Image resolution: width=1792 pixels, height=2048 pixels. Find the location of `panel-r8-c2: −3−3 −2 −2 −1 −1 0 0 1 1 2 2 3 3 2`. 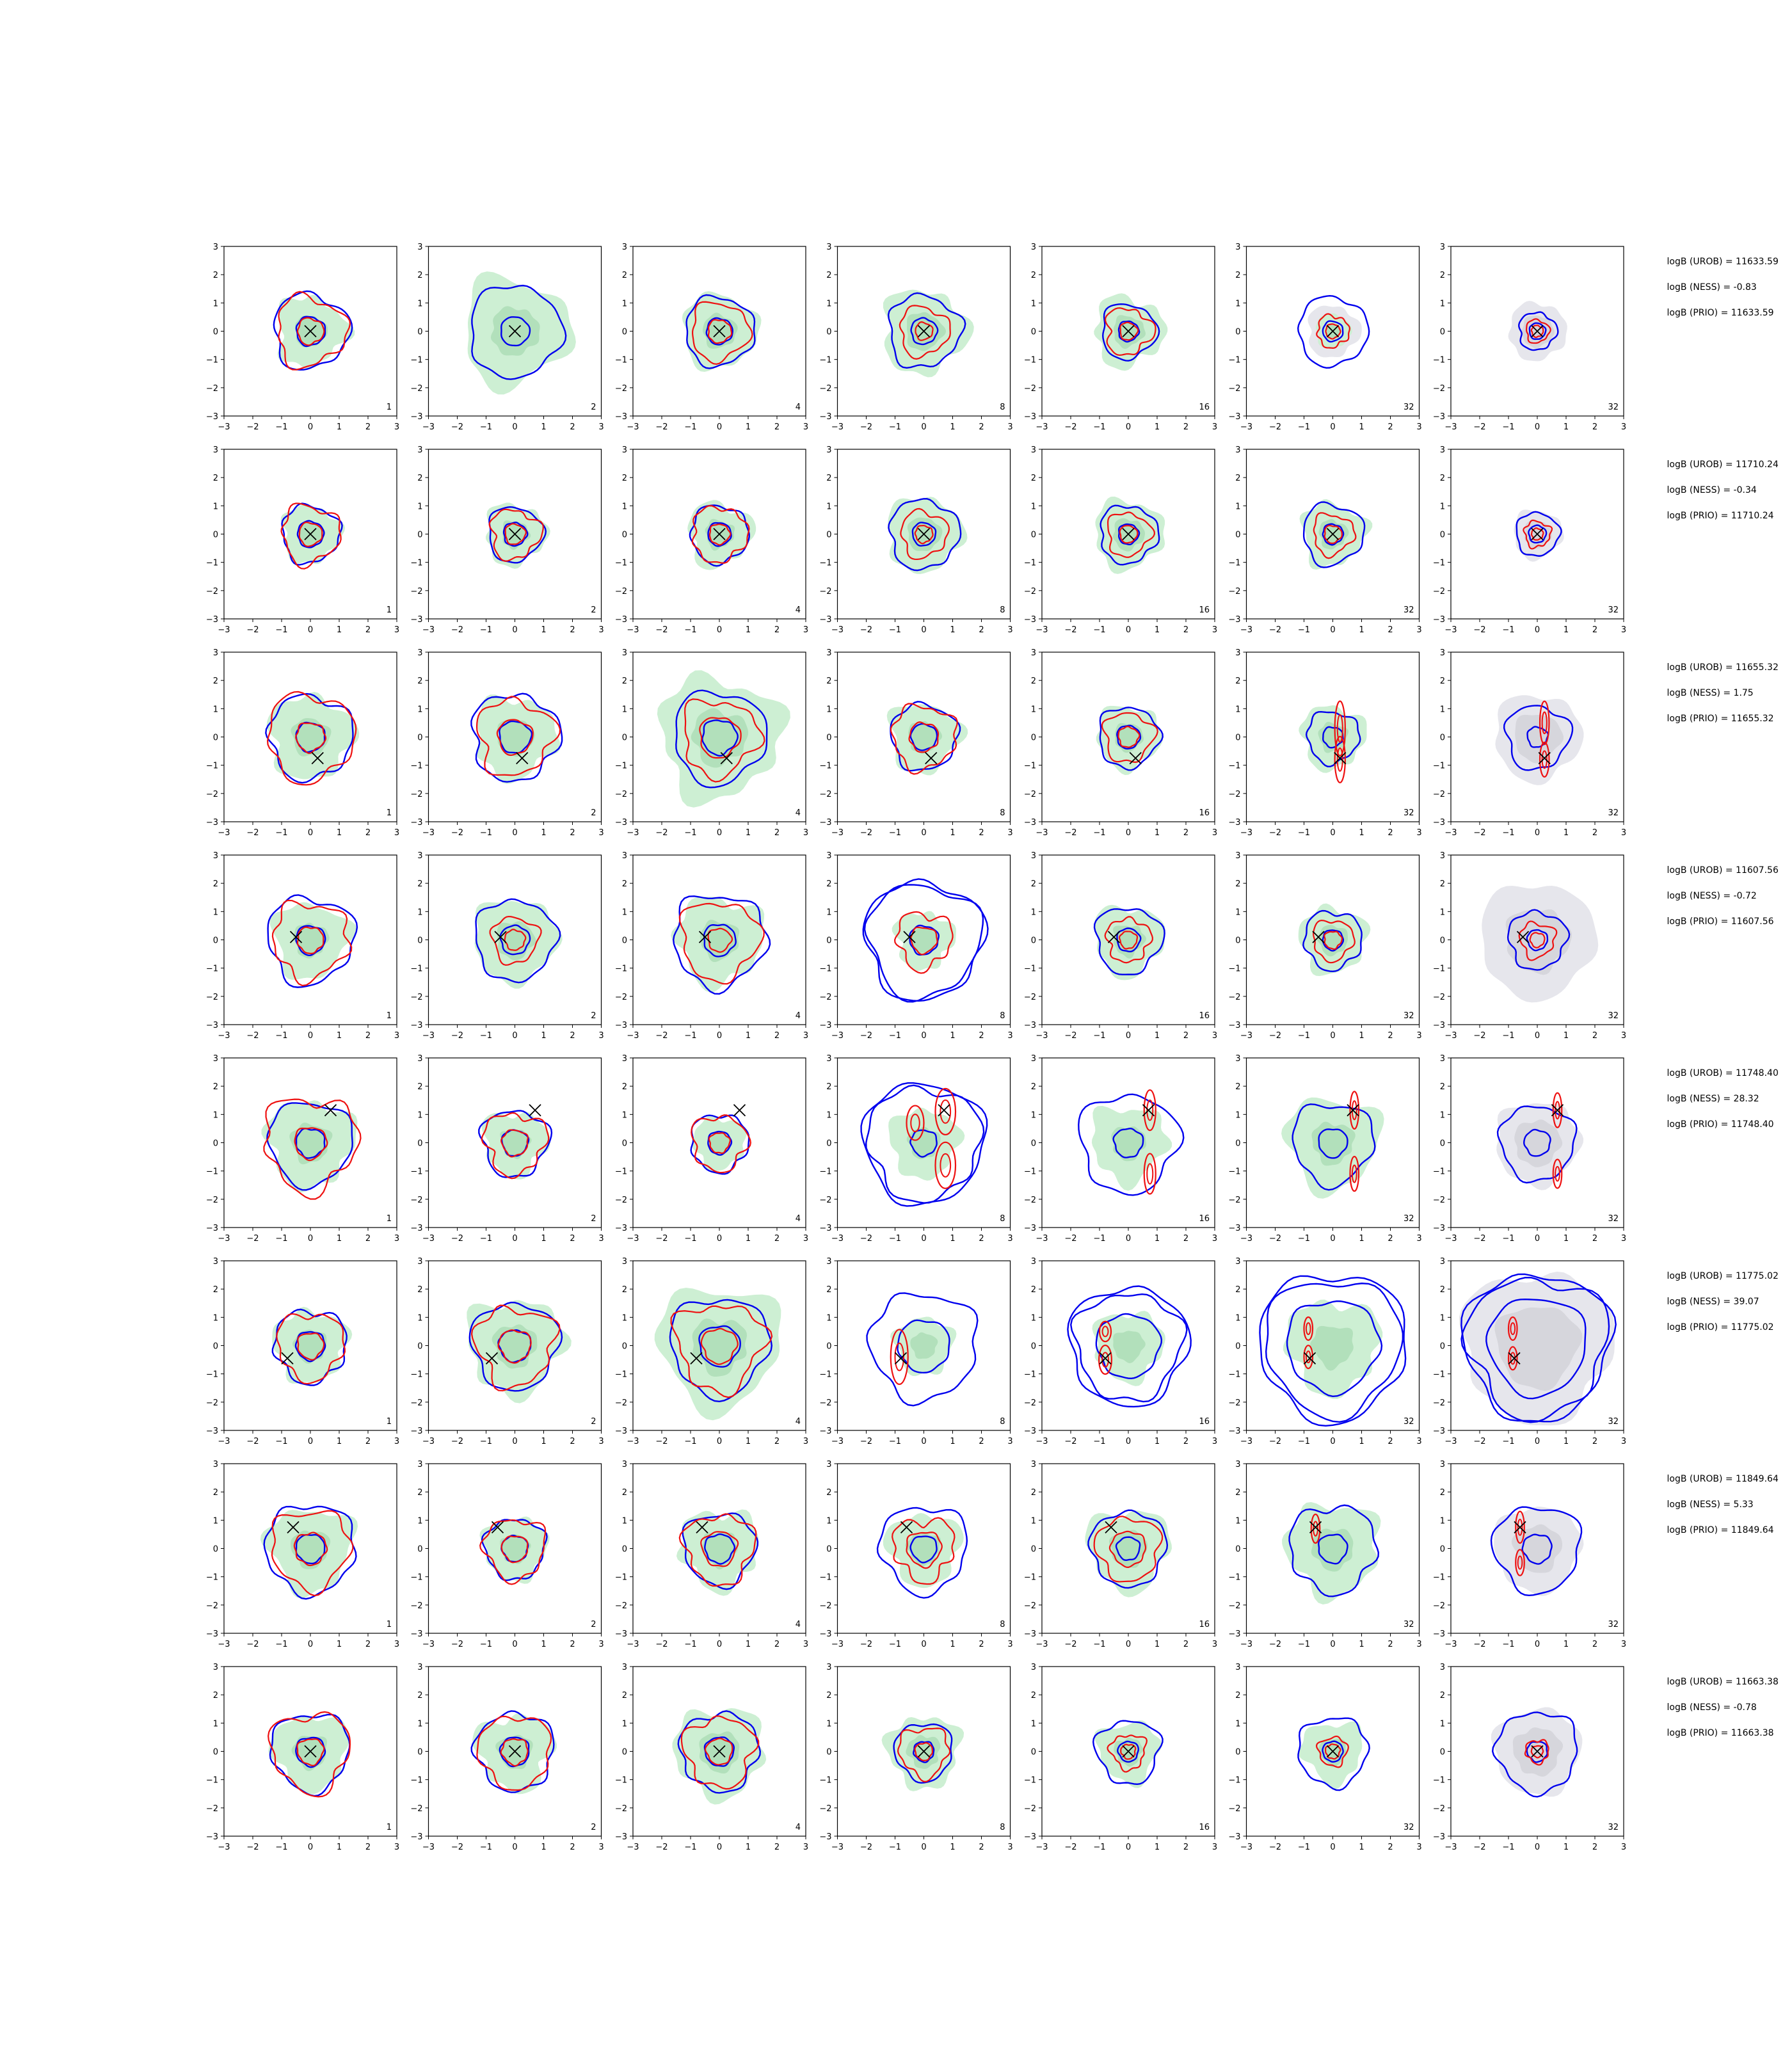

panel-r8-c2: −3−3 −2 −2 −1 −1 0 0 1 1 2 2 3 3 2 is located at coordinates (507, 1757).